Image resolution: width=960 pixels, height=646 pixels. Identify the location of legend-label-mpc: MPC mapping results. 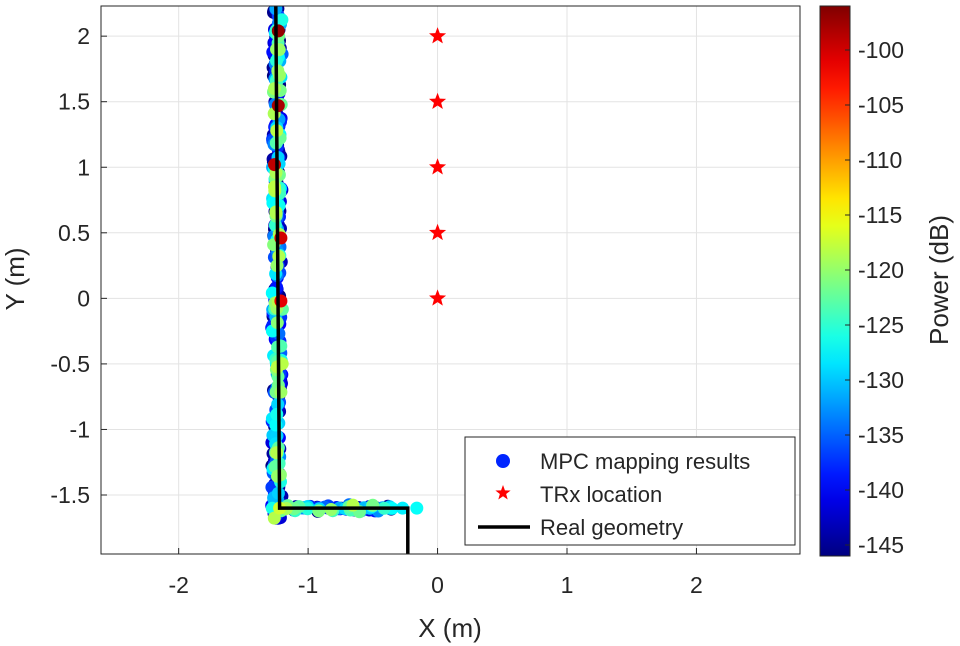
(645, 461).